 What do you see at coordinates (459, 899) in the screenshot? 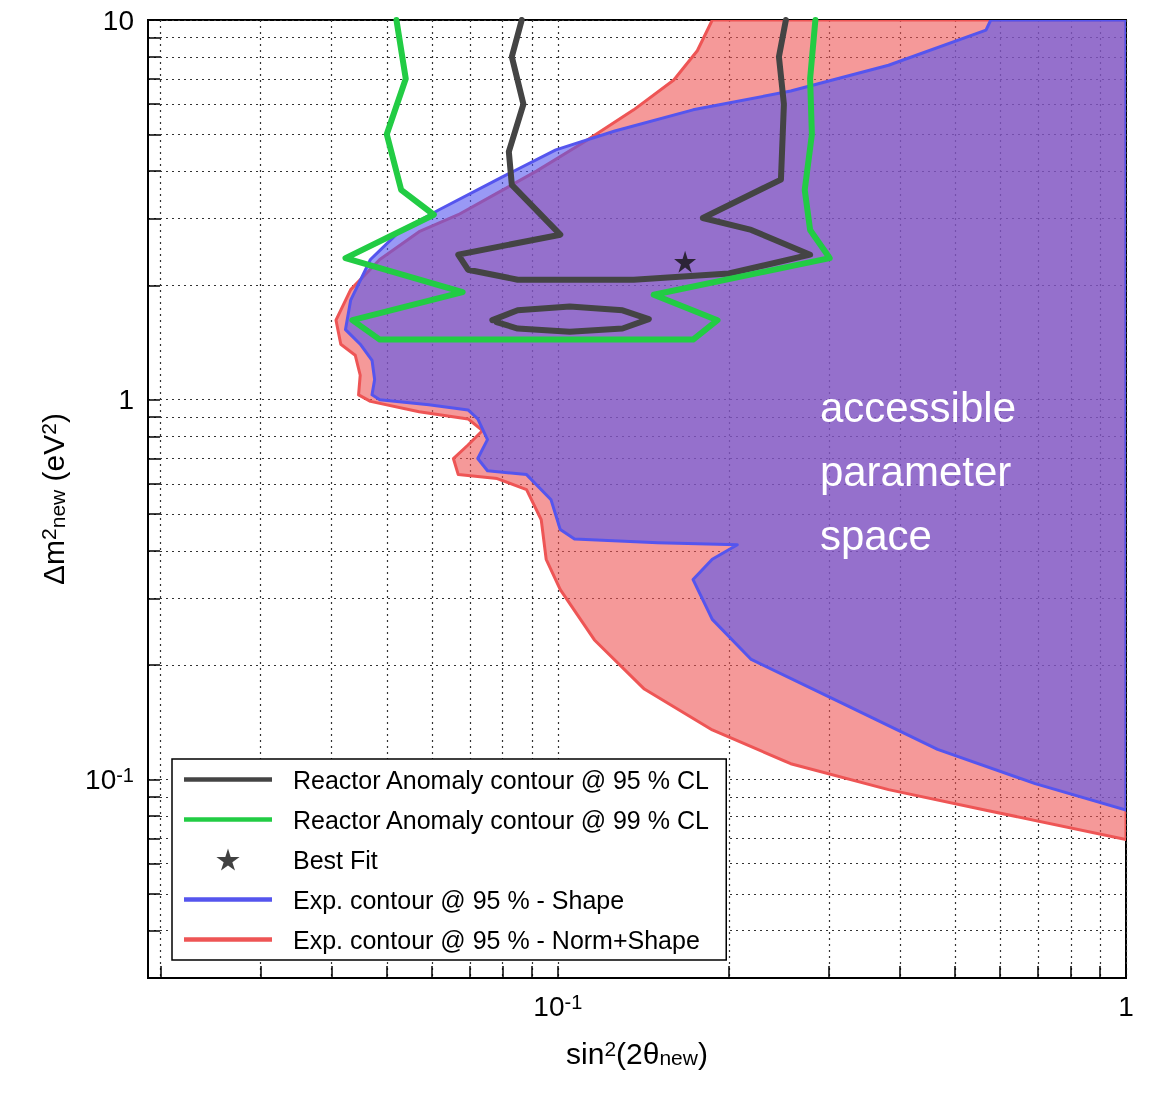
I see `legend-label: Exp. contour @ 95 % - Shape` at bounding box center [459, 899].